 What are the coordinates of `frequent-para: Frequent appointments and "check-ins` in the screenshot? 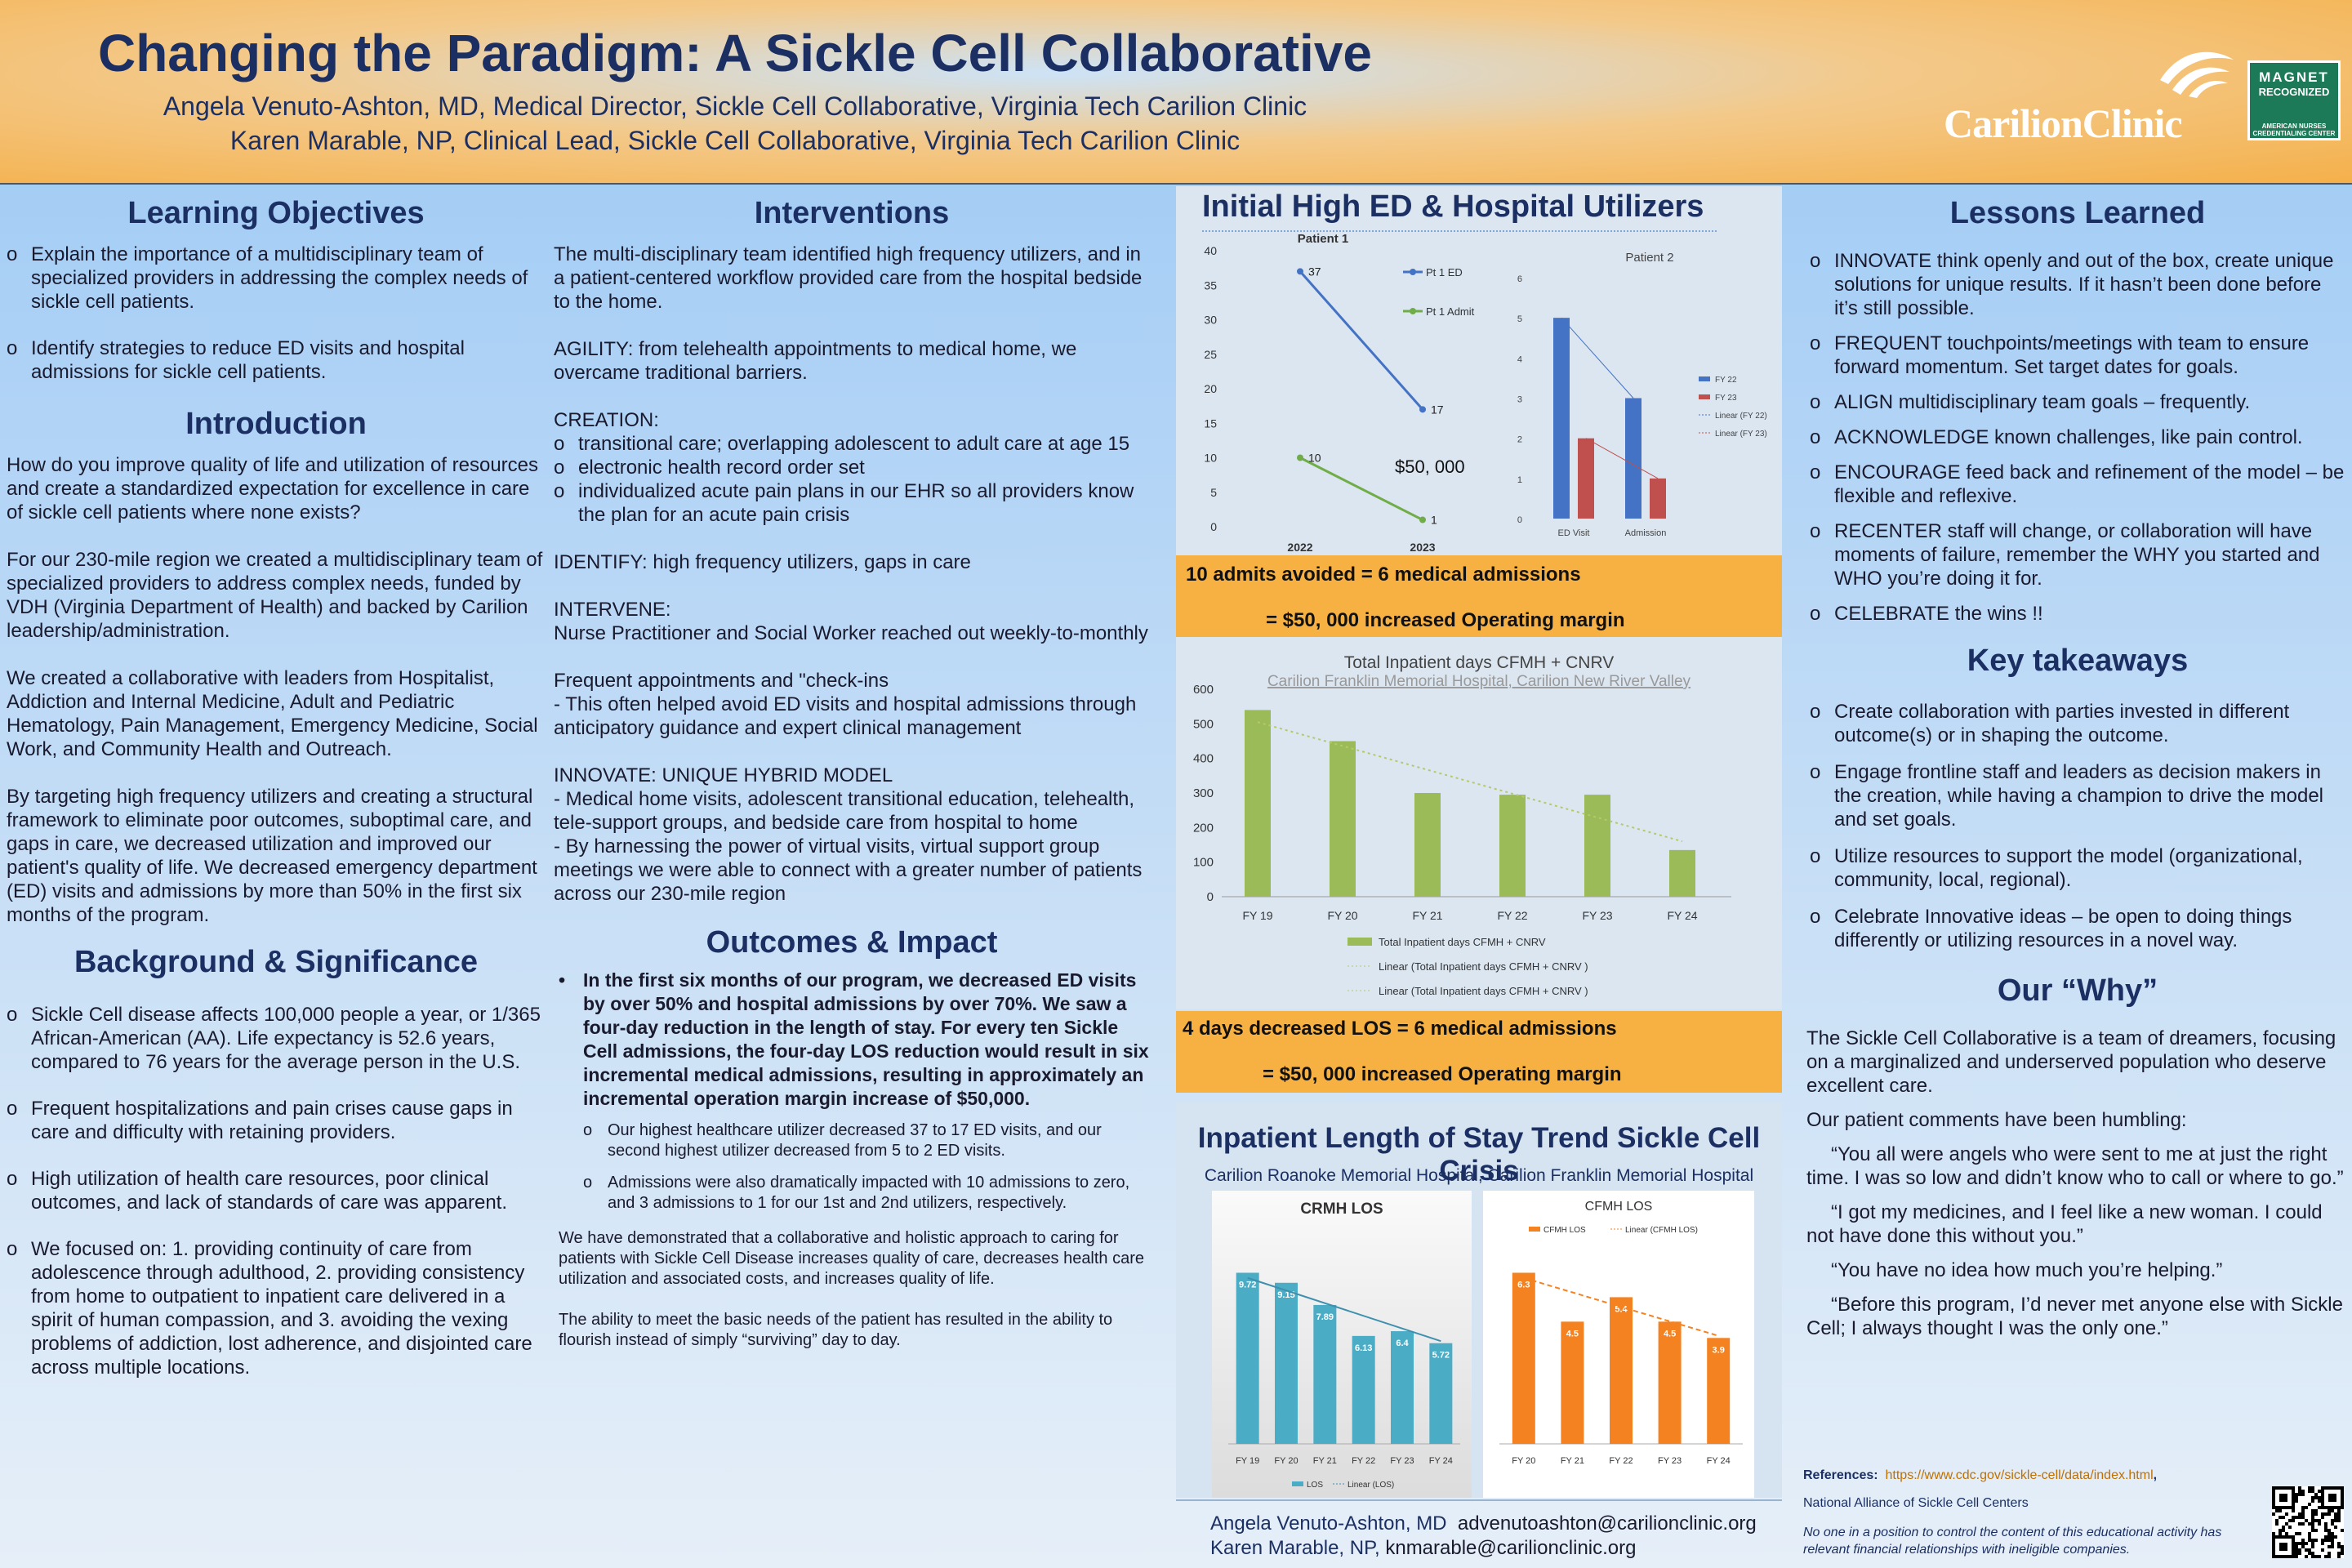 It's located at (721, 681).